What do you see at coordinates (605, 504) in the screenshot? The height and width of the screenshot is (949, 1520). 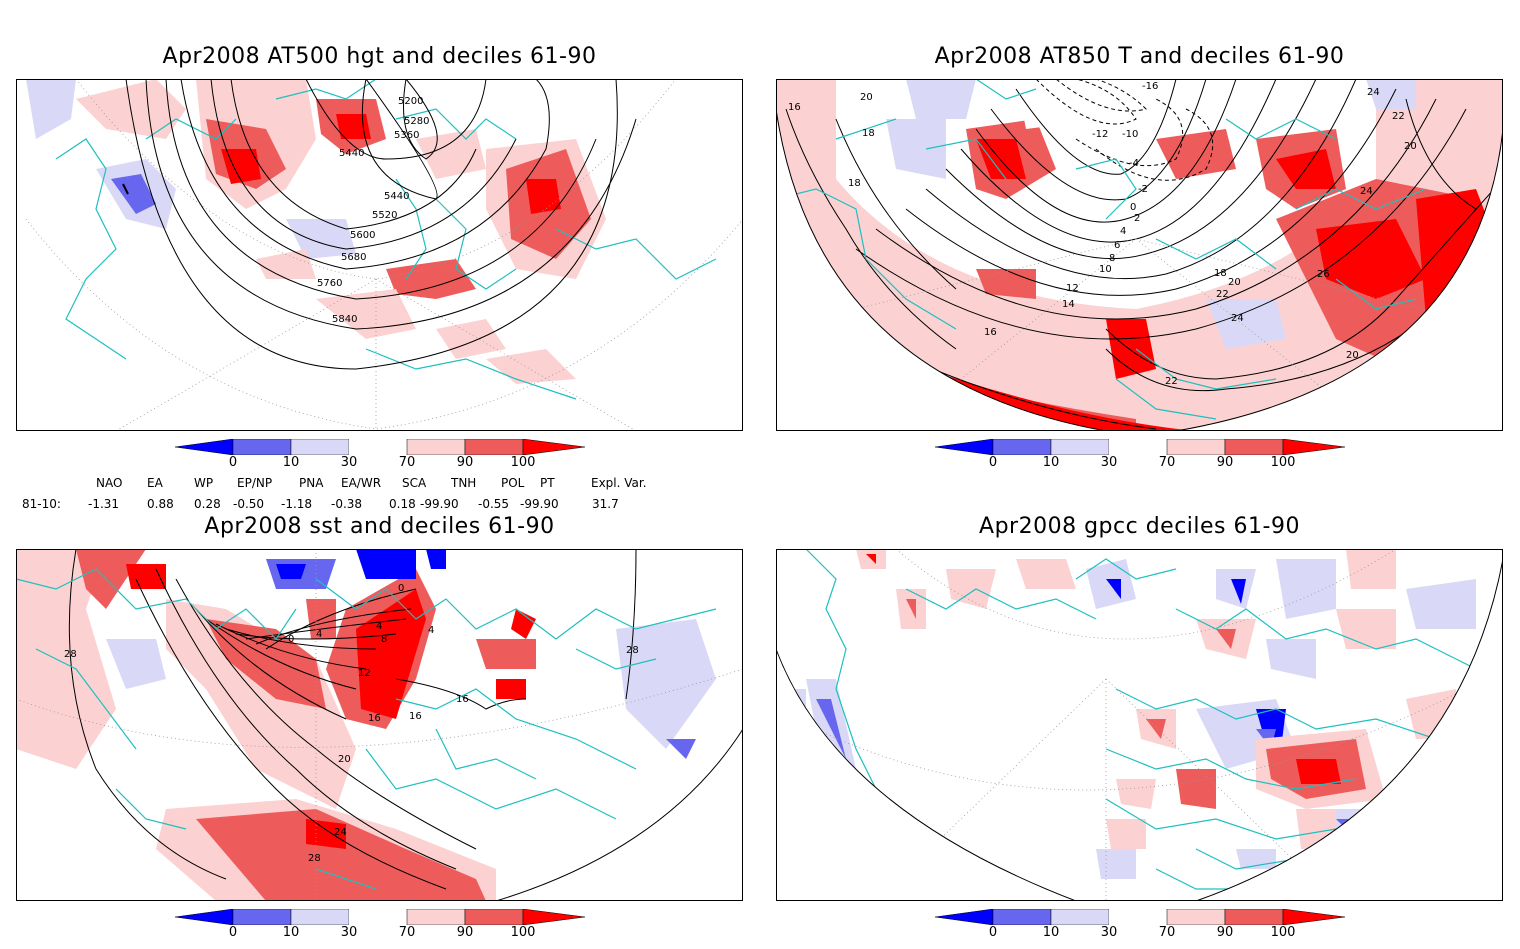 I see `index-value: 31.7` at bounding box center [605, 504].